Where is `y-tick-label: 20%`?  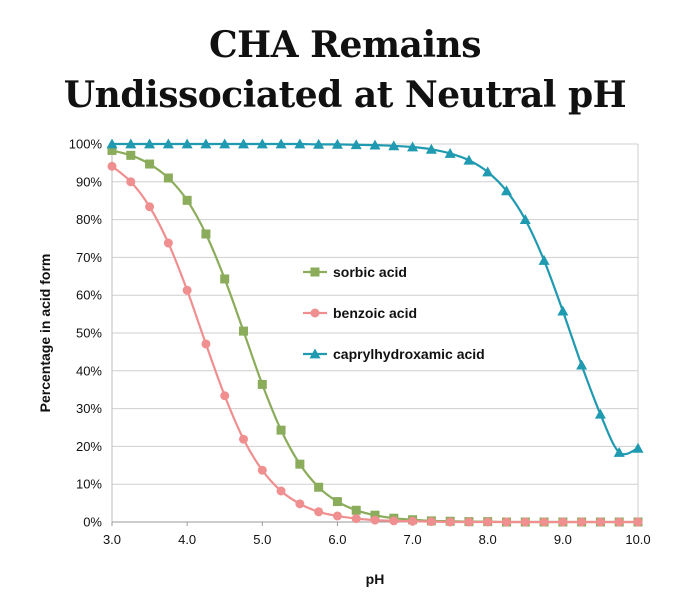
y-tick-label: 20% is located at coordinates (89, 446).